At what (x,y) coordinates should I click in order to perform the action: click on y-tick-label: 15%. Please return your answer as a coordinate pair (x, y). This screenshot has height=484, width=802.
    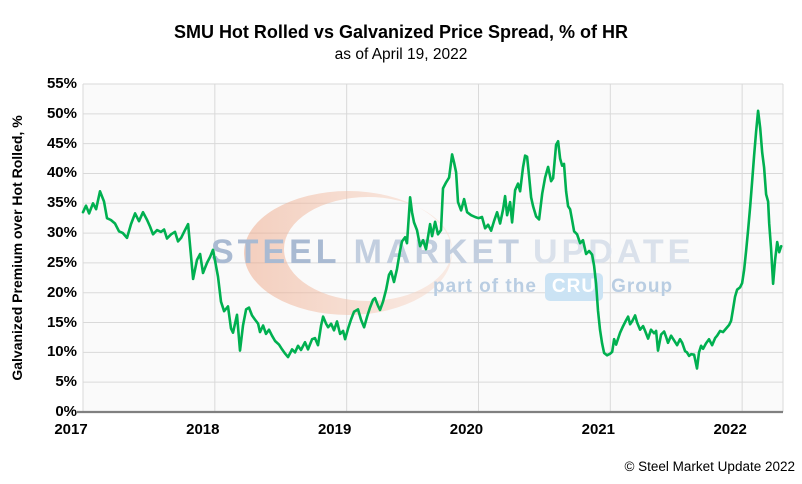
    Looking at the image, I should click on (61, 322).